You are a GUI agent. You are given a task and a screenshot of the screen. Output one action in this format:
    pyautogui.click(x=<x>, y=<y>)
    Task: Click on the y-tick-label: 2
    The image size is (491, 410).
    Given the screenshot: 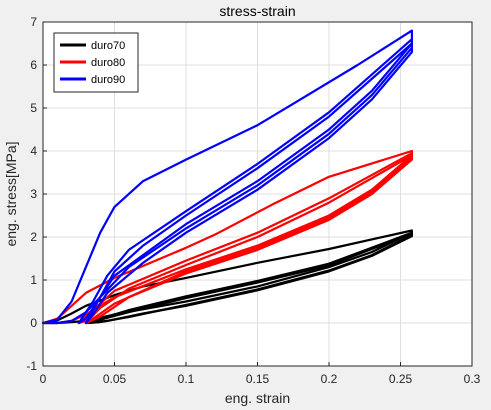 What is the action you would take?
    pyautogui.click(x=33, y=237)
    